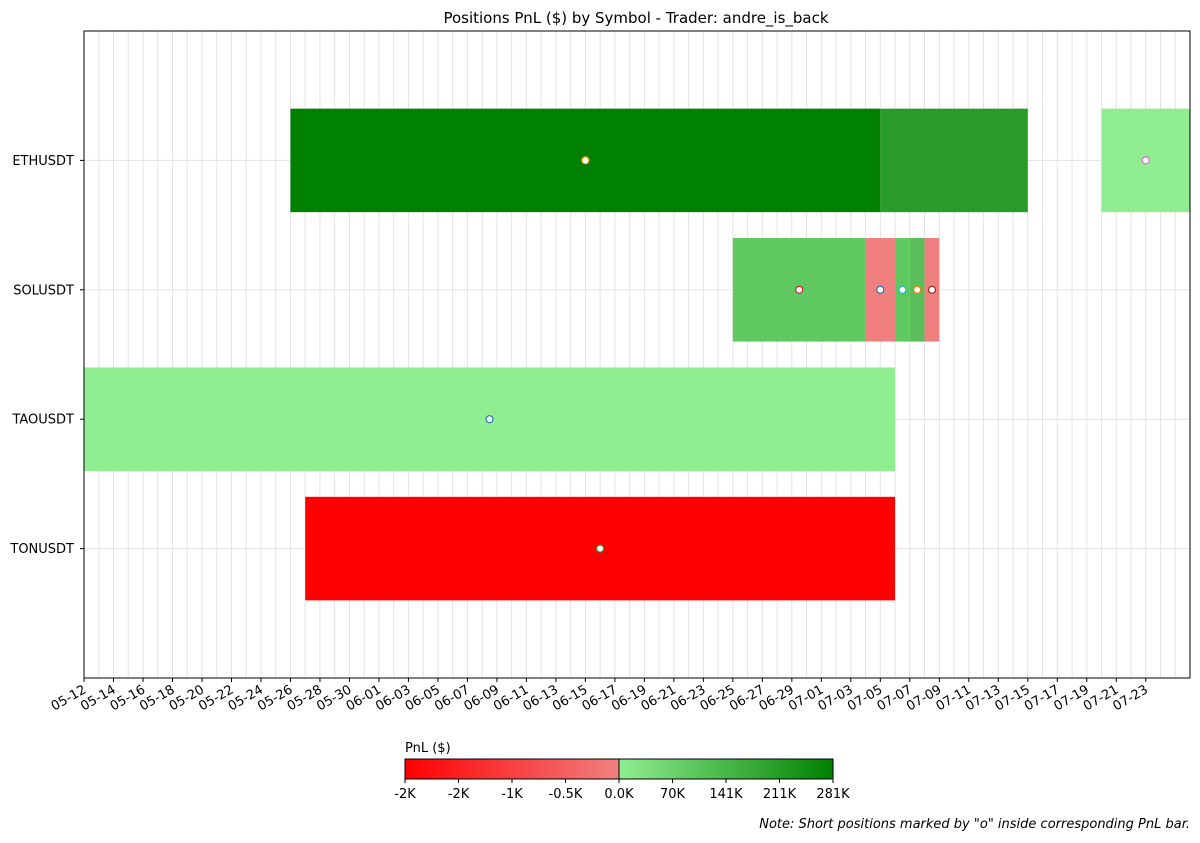 The height and width of the screenshot is (843, 1200). Describe the element at coordinates (619, 794) in the screenshot. I see `colorbar-tick-label: 0.0K` at that location.